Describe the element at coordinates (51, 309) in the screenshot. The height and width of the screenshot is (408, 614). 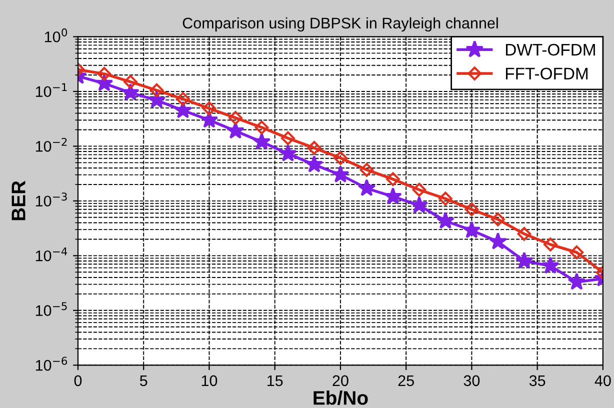
I see `y-tick-label: 10$^{−5}$` at that location.